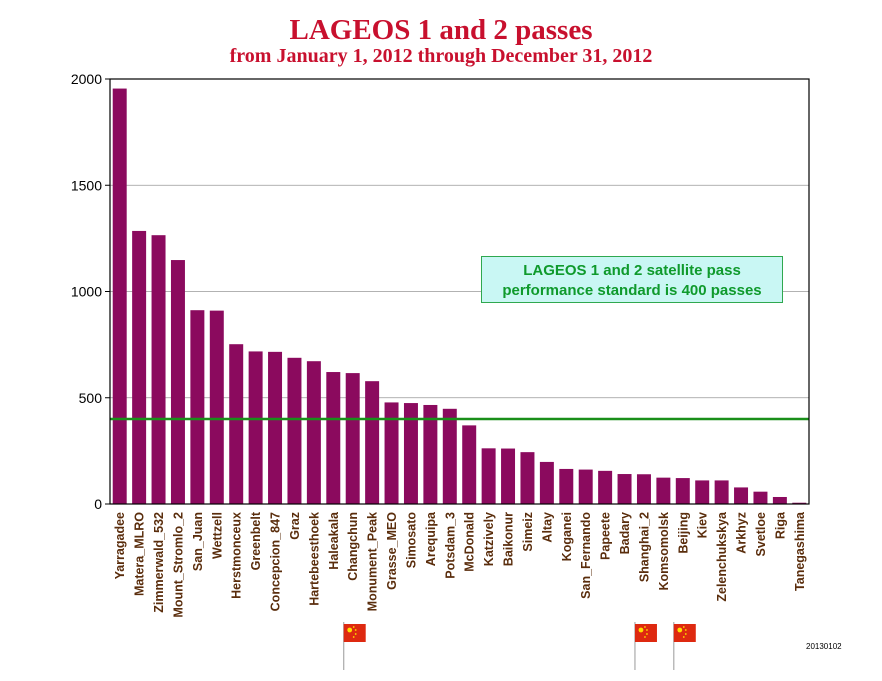  Describe the element at coordinates (392, 551) in the screenshot. I see `x-label-grasse_meo: Grasse_MEO` at that location.